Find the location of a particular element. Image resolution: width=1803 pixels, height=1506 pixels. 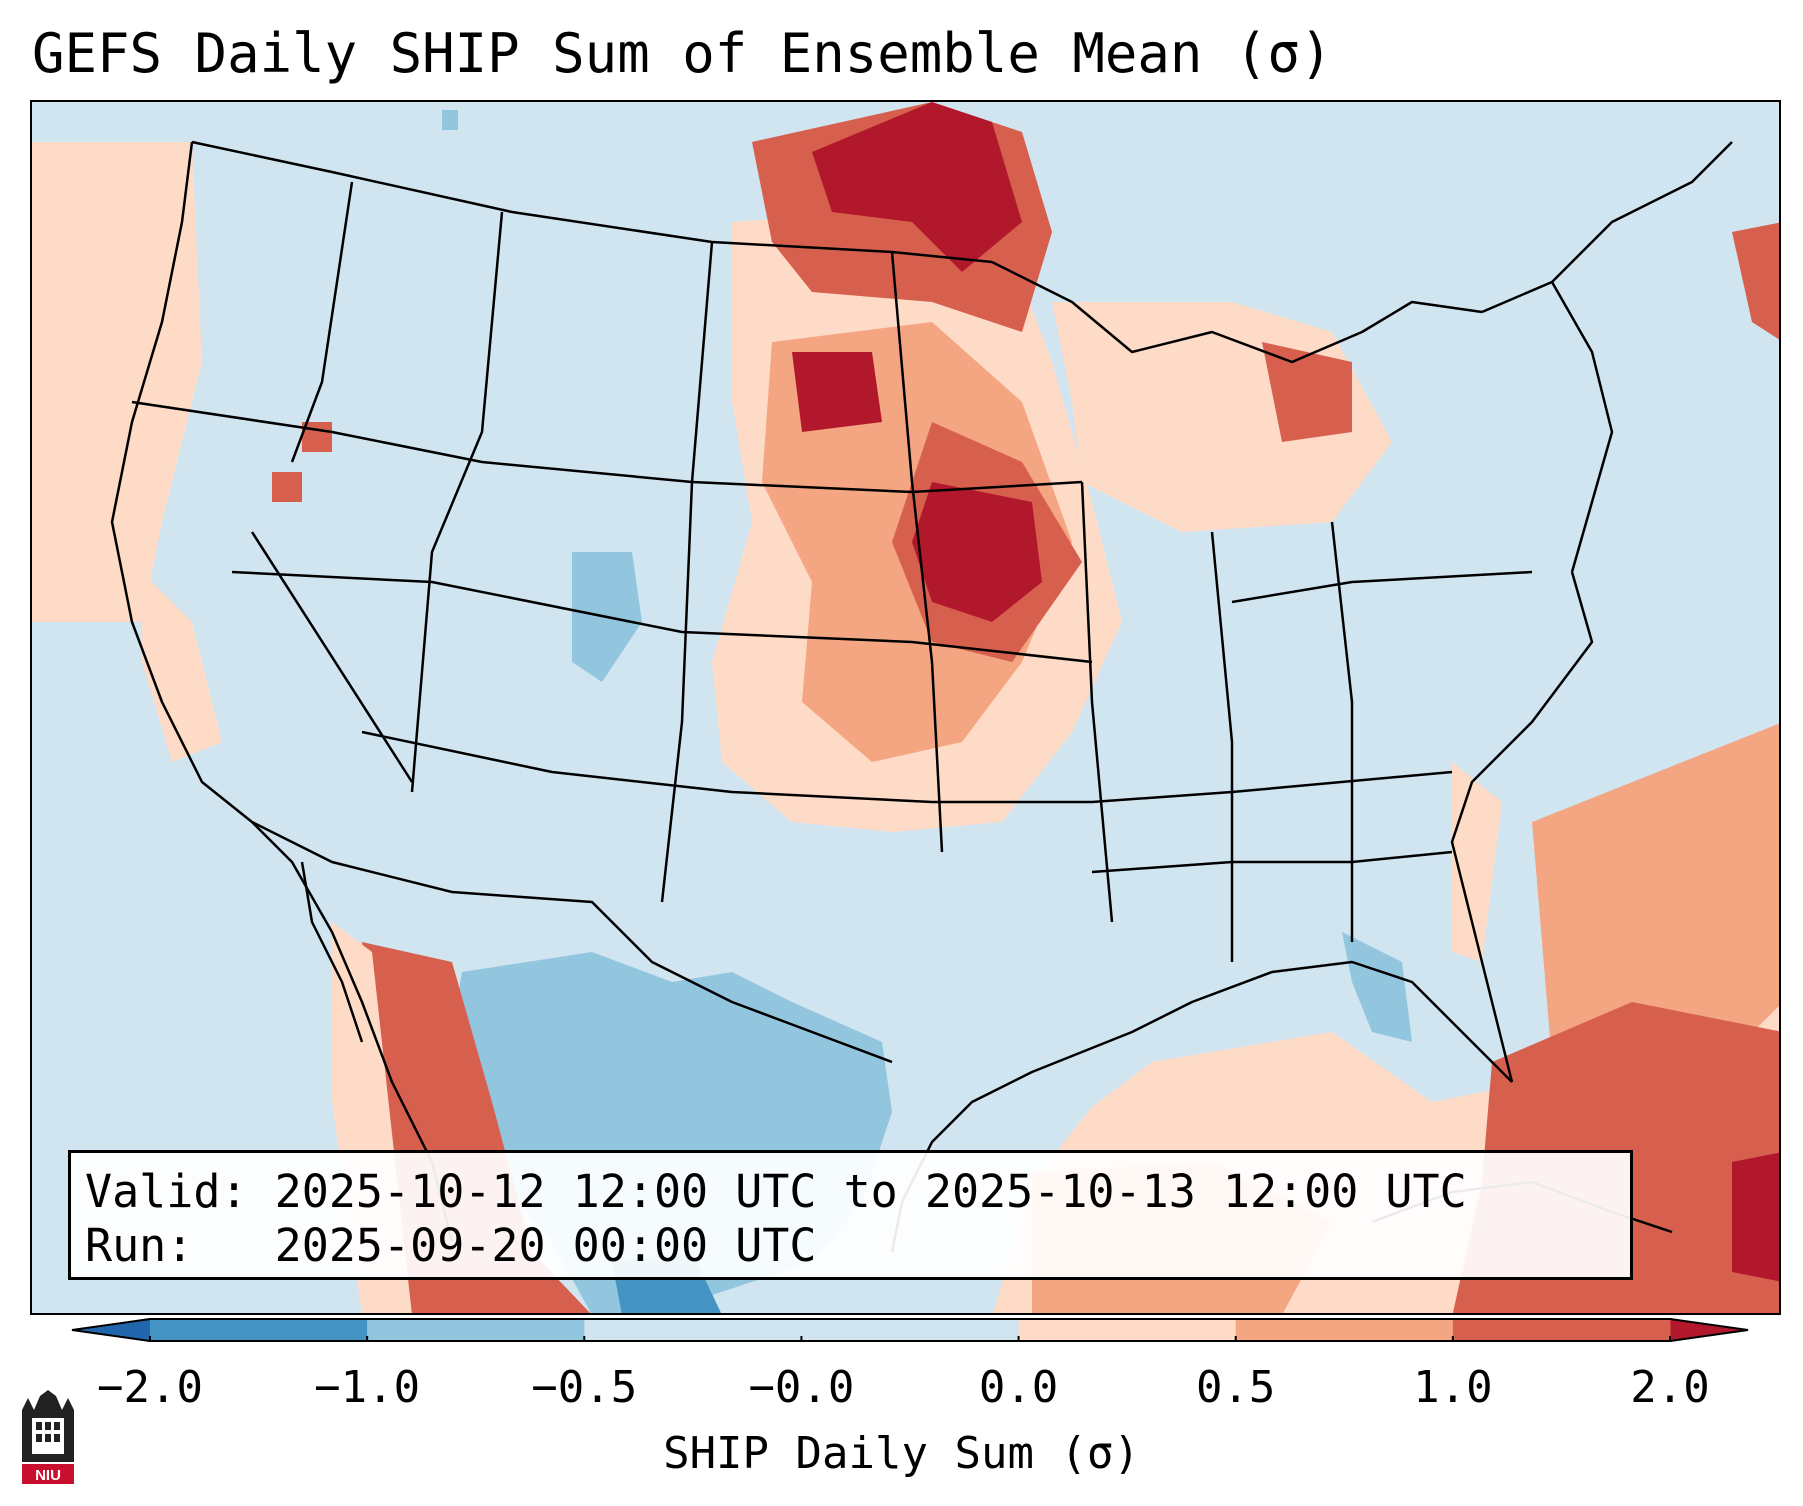

west-coast-line is located at coordinates (282, 692).